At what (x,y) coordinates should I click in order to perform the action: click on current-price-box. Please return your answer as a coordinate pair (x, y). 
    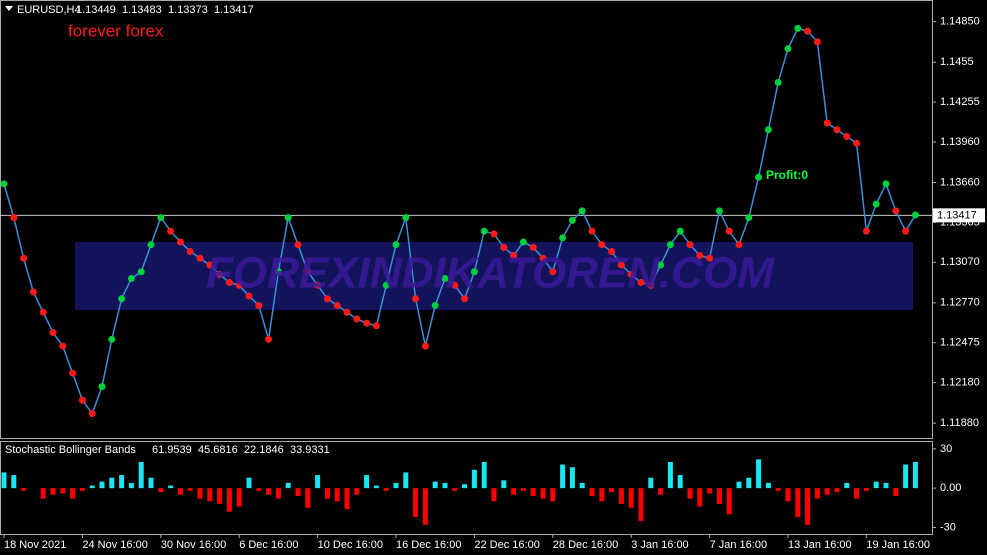
    Looking at the image, I should click on (959, 215).